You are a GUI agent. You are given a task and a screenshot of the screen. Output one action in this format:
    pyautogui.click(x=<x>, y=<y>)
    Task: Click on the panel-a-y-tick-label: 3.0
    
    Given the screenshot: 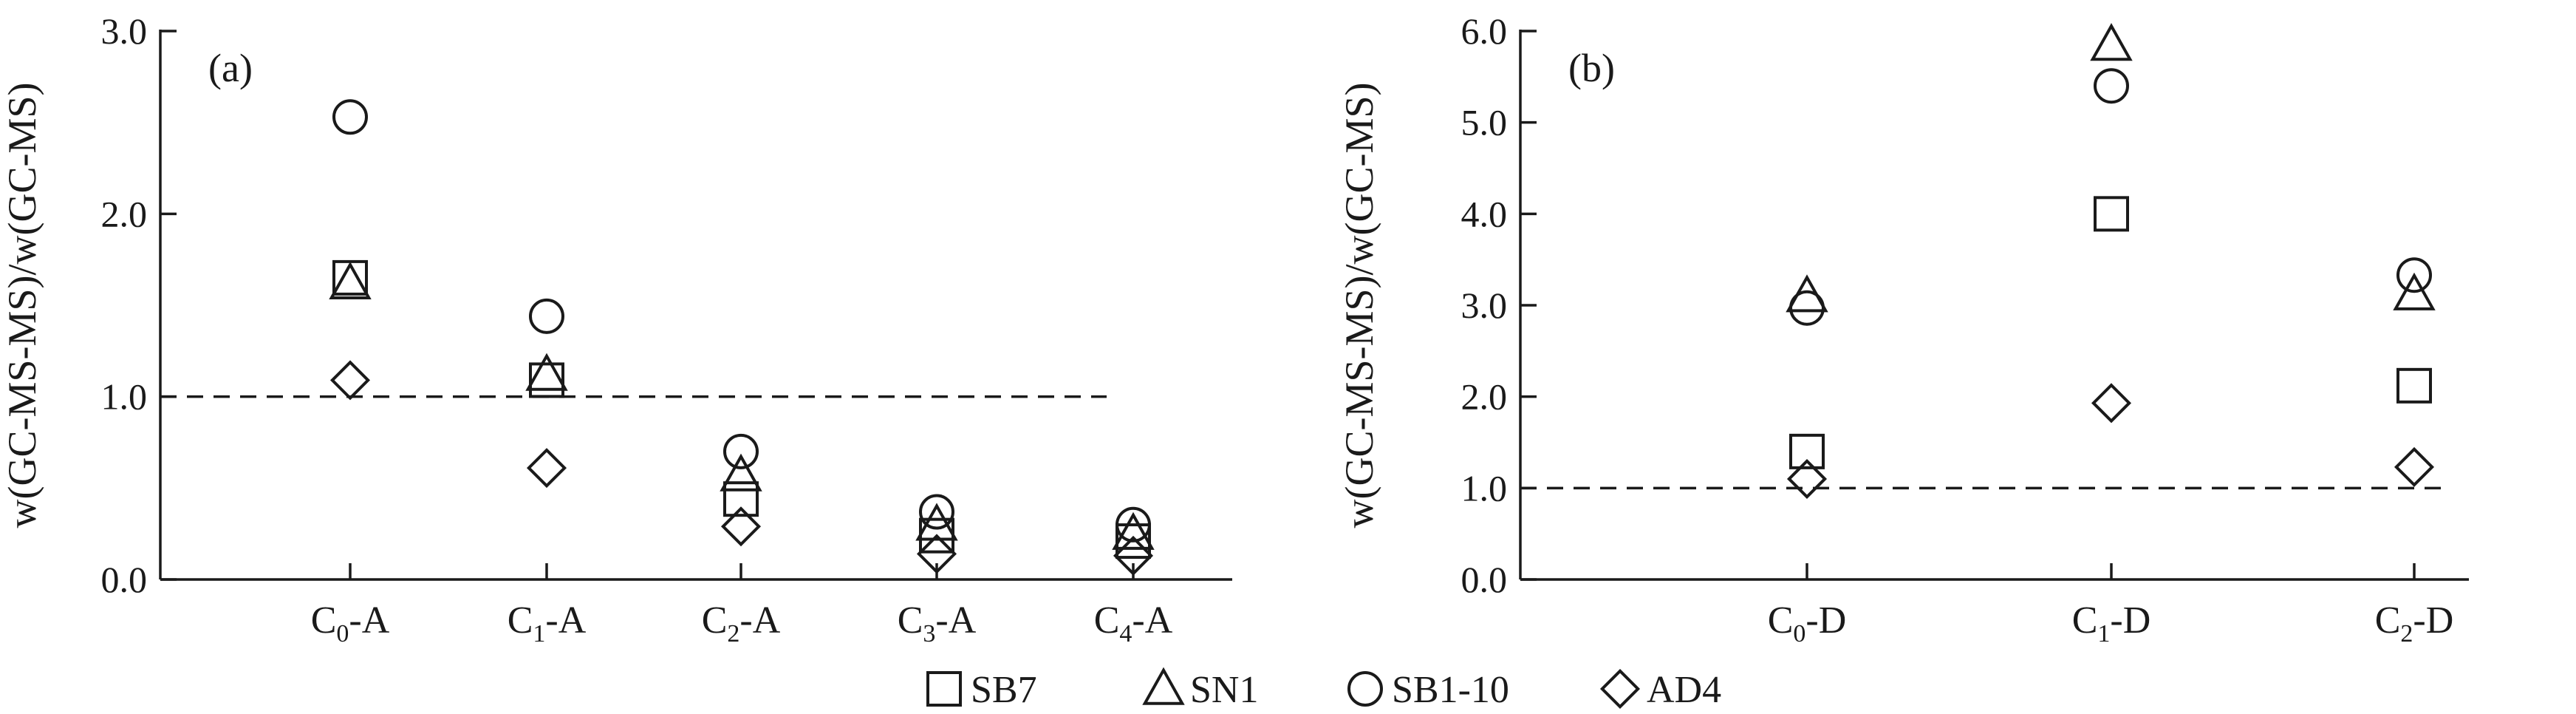 What is the action you would take?
    pyautogui.click(x=124, y=31)
    